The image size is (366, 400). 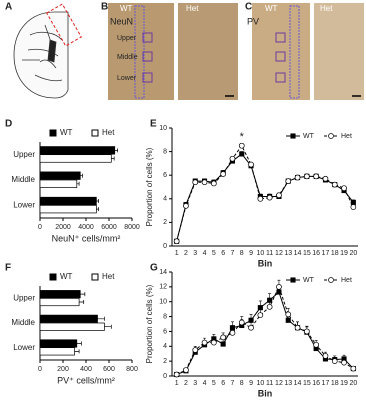 I want to click on y-tick-label: 8, so click(x=165, y=151).